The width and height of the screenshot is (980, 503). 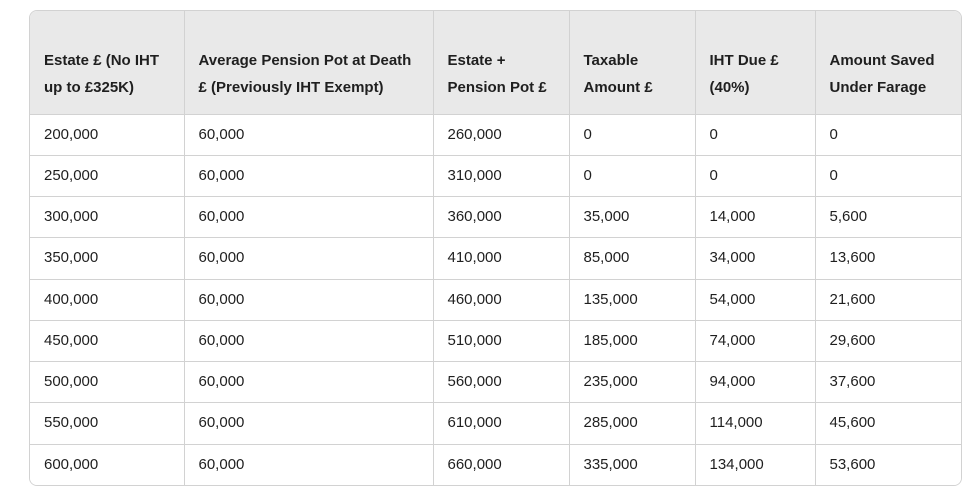 I want to click on table-cell: 300,000, so click(x=107, y=217).